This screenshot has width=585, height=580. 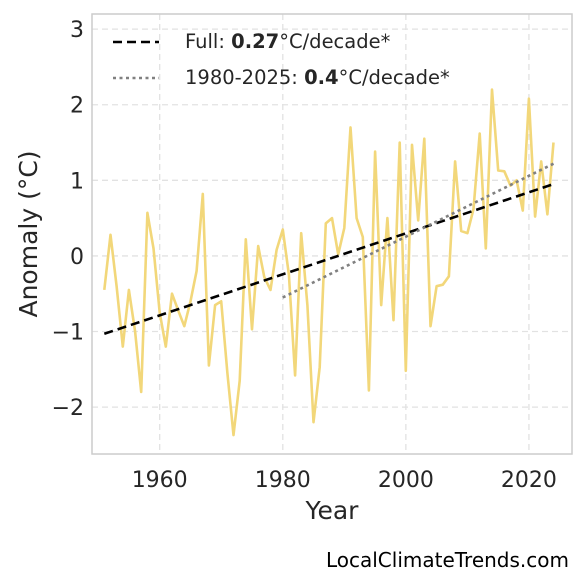 I want to click on y-axis-label: Anomaly (°C), so click(x=28, y=233).